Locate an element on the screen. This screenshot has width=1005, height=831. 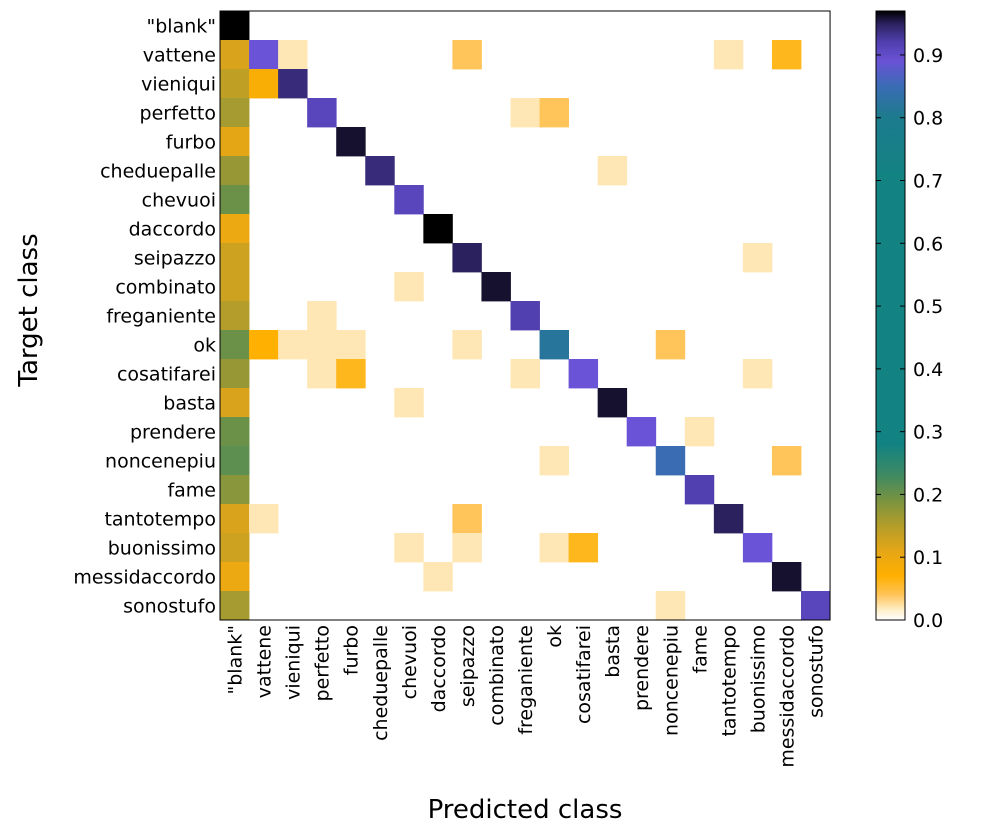
x-tick-label: cosatifarei is located at coordinates (584, 674).